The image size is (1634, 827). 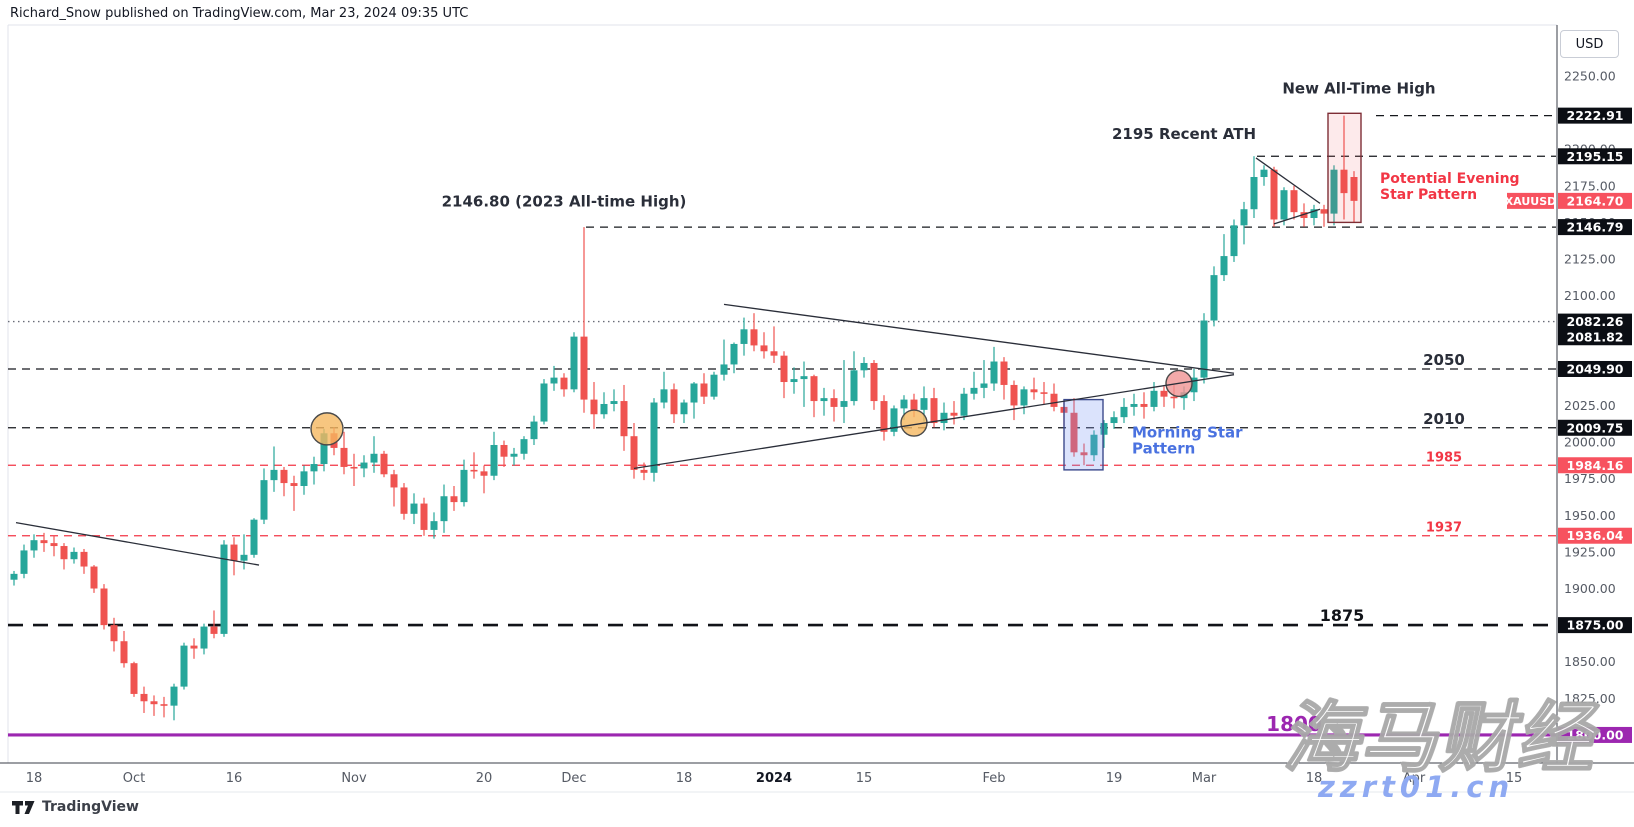 What do you see at coordinates (1595, 115) in the screenshot?
I see `price-badge-text: 2222.91` at bounding box center [1595, 115].